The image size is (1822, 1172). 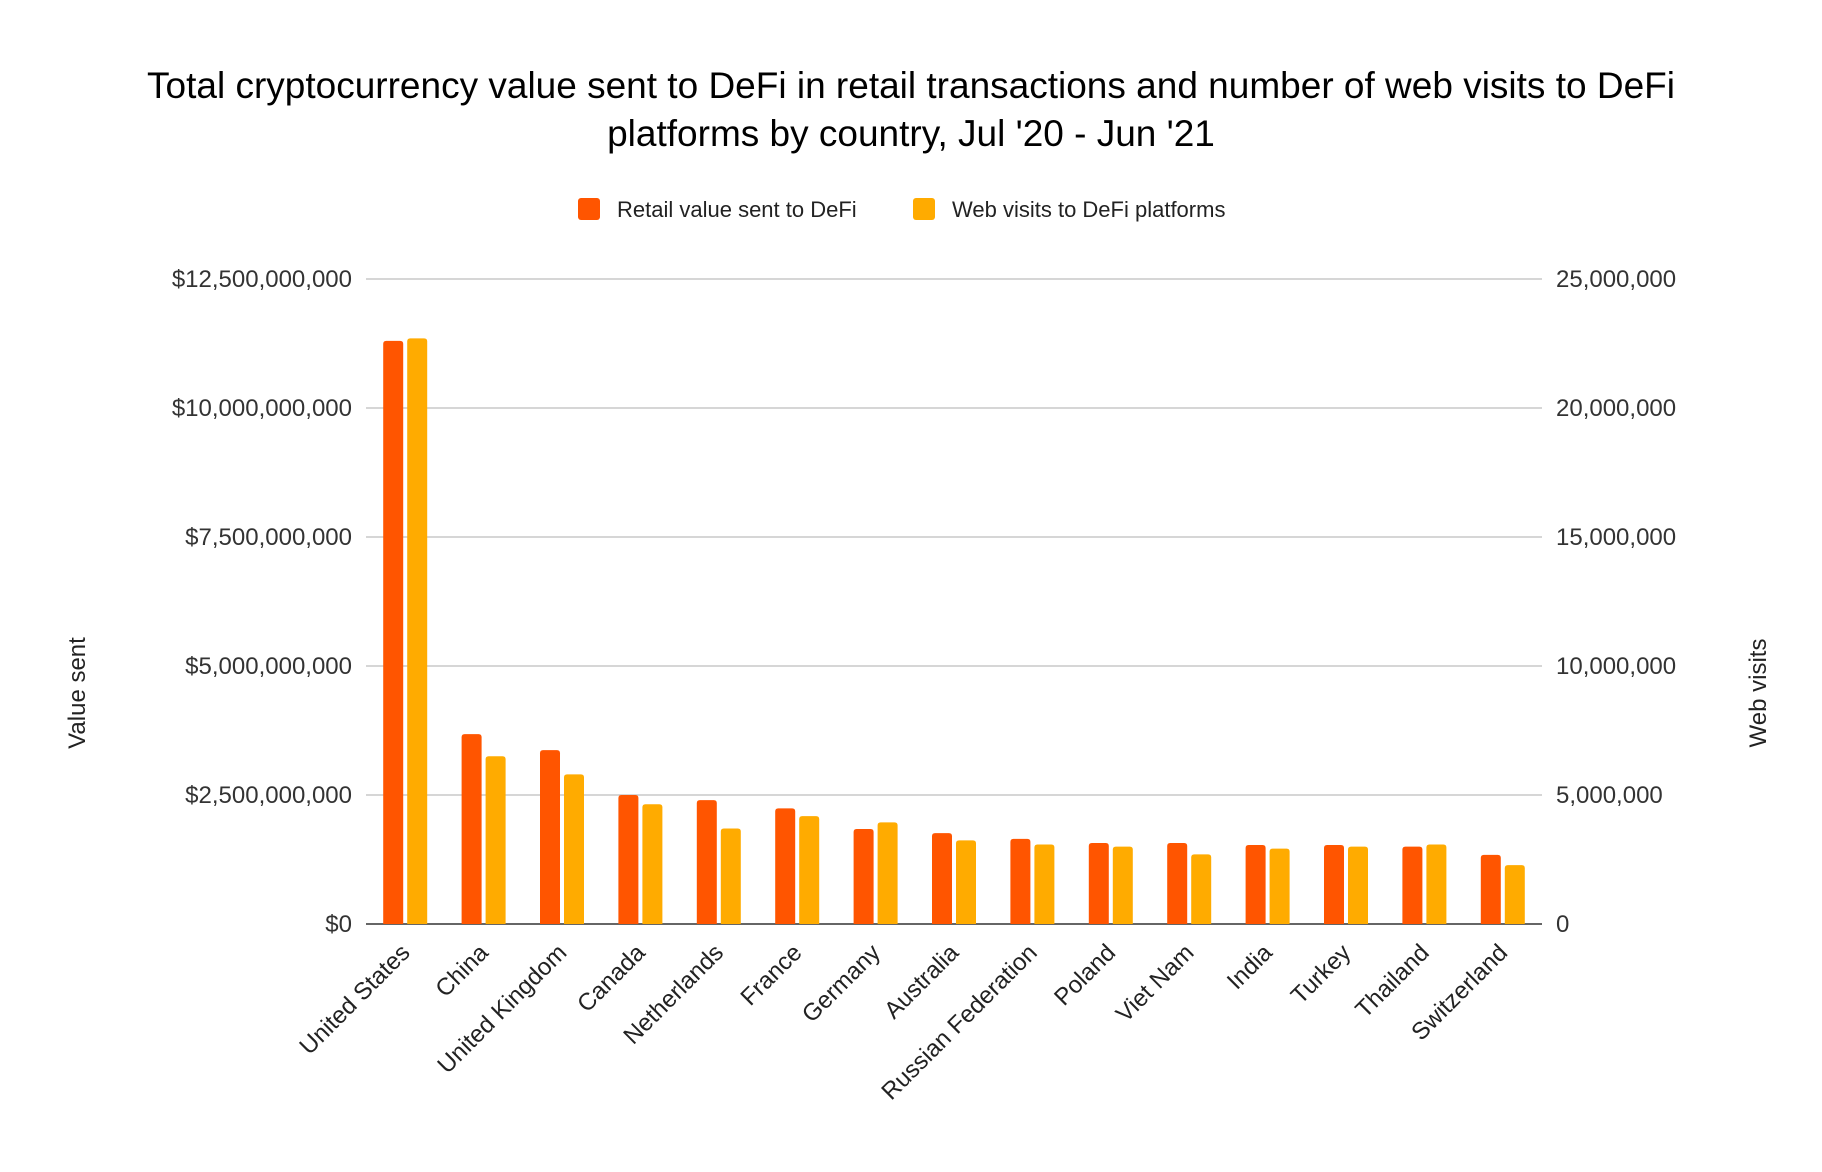 I want to click on category-label: Turkey, so click(x=1321, y=974).